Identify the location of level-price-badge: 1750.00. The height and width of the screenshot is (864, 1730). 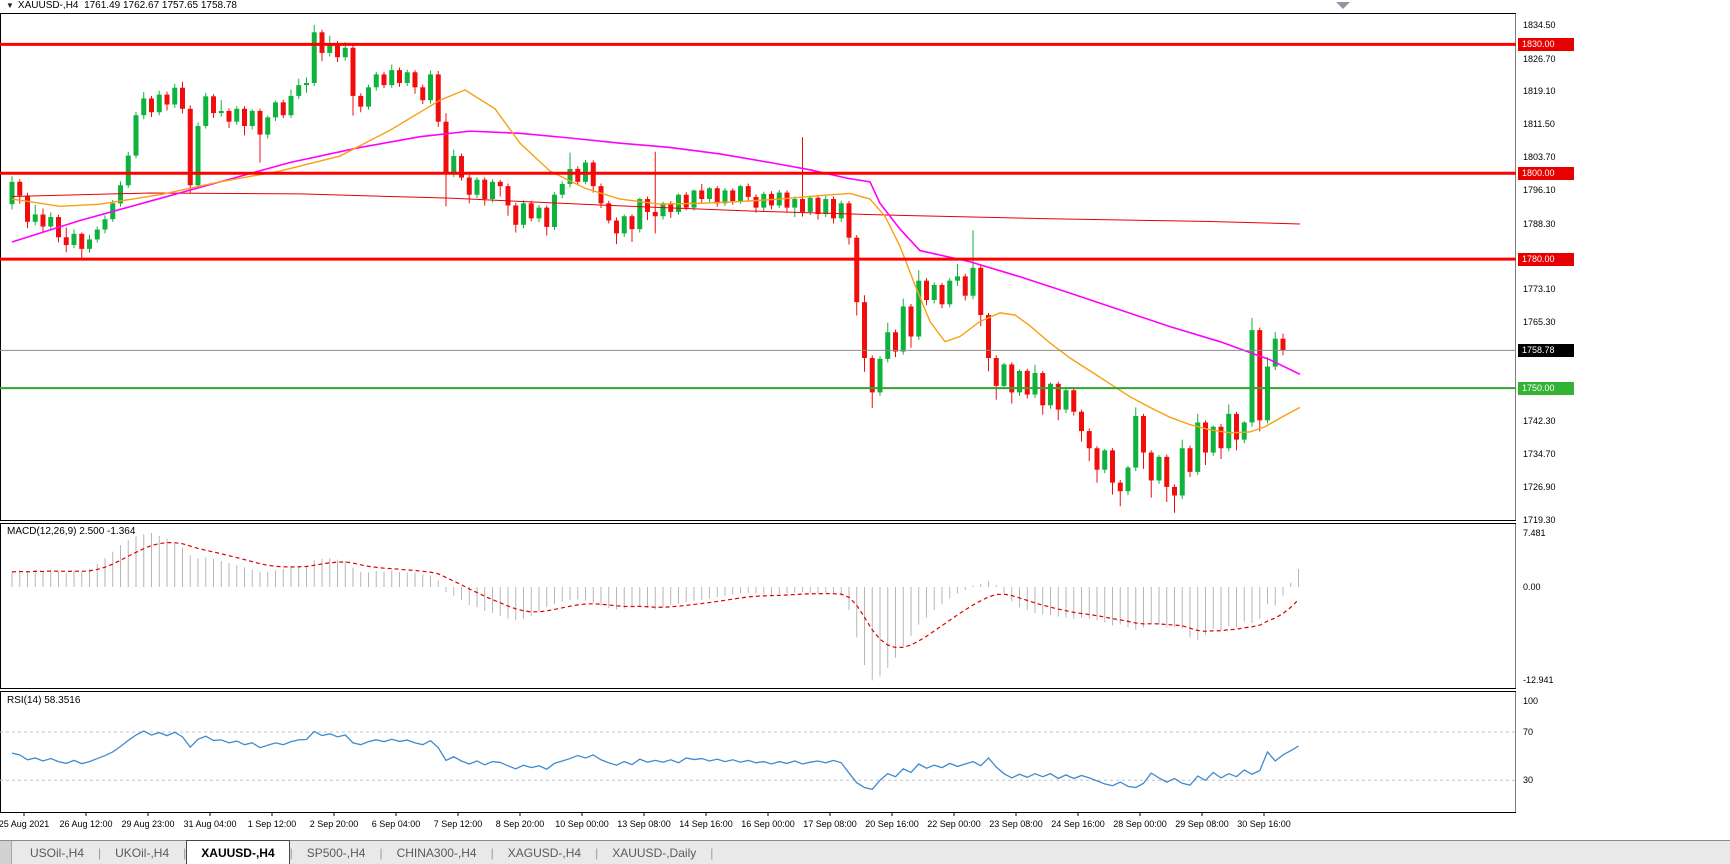
(1546, 388).